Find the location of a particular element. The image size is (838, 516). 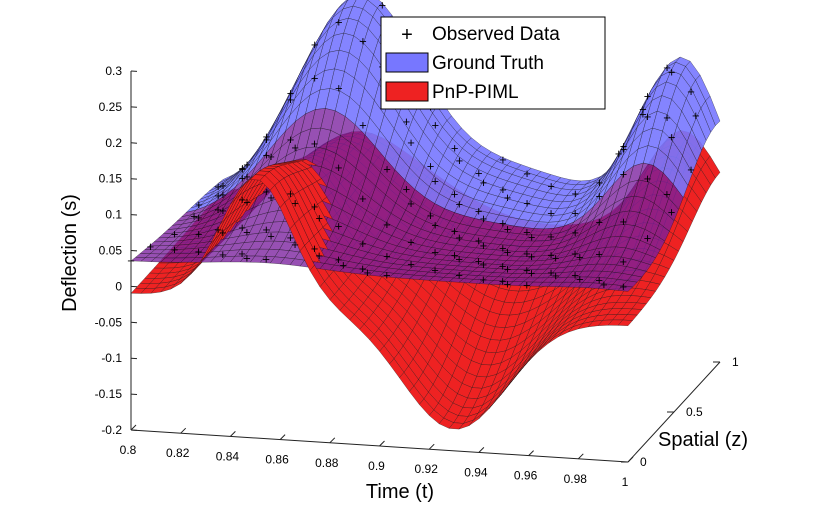

ground-truth-surface-patch is located at coordinates (625, 288).